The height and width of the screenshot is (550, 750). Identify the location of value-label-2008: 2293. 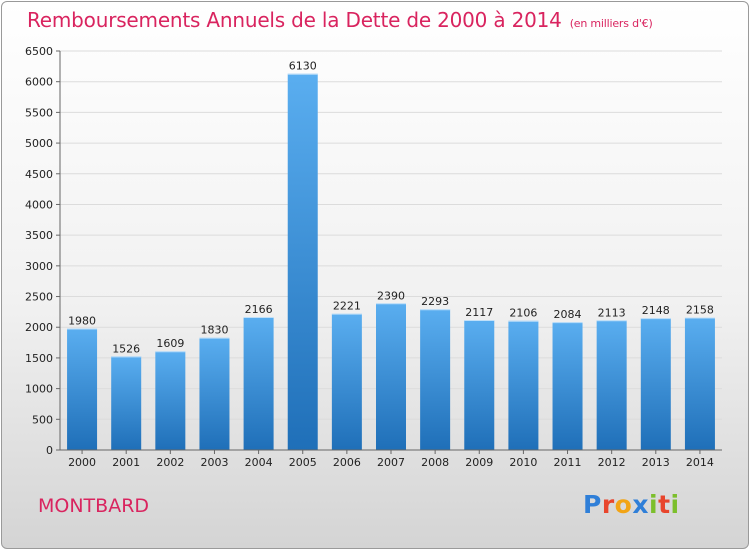
(435, 301).